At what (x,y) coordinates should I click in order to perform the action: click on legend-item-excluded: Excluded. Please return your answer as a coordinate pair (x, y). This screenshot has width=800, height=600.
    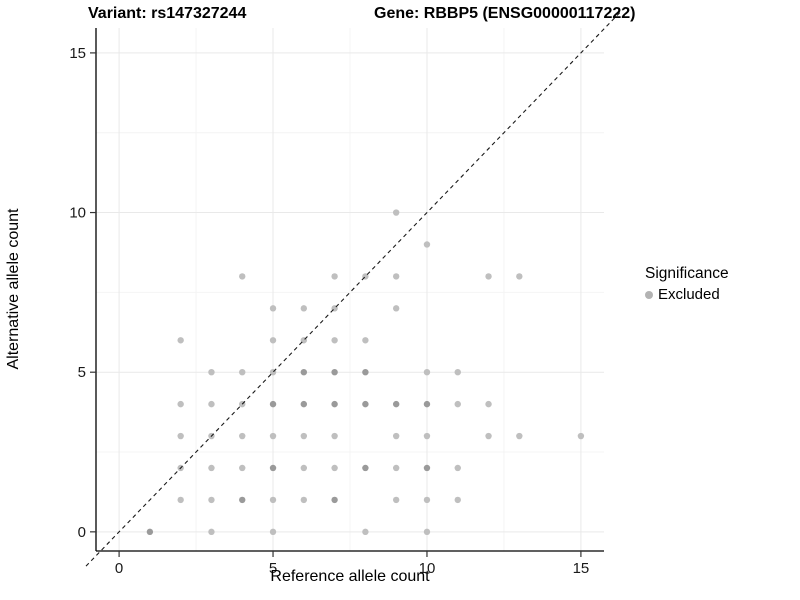
    Looking at the image, I should click on (687, 294).